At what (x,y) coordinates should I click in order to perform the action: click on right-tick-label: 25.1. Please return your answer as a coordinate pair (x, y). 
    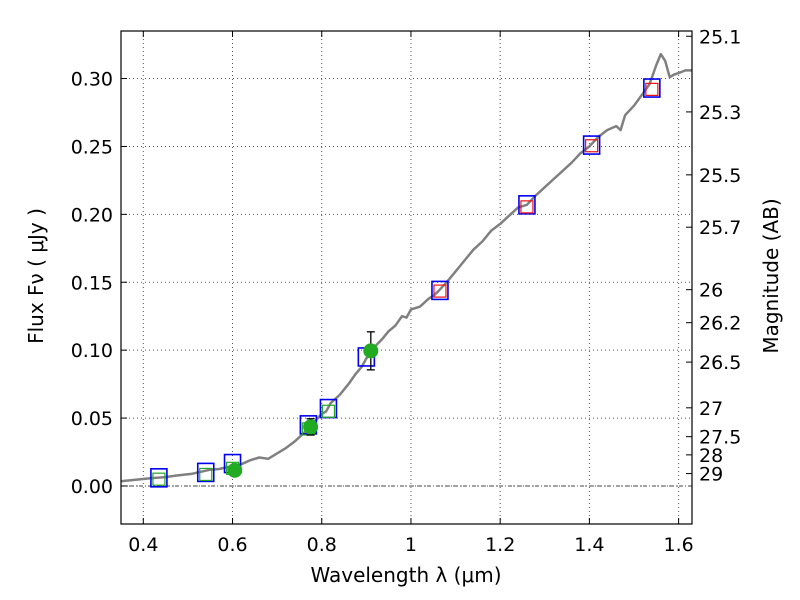
    Looking at the image, I should click on (720, 37).